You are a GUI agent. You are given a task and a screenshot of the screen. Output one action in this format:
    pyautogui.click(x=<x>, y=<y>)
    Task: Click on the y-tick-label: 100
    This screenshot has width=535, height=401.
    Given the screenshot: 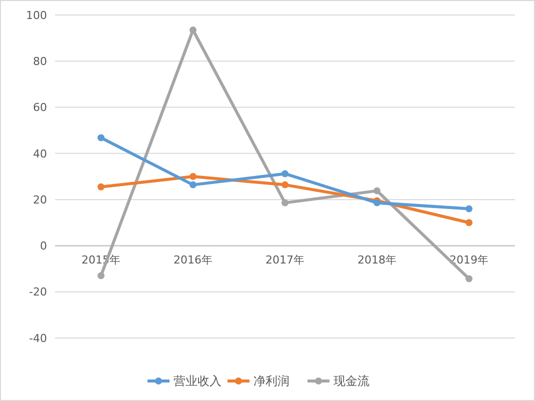 What is the action you would take?
    pyautogui.click(x=36, y=15)
    